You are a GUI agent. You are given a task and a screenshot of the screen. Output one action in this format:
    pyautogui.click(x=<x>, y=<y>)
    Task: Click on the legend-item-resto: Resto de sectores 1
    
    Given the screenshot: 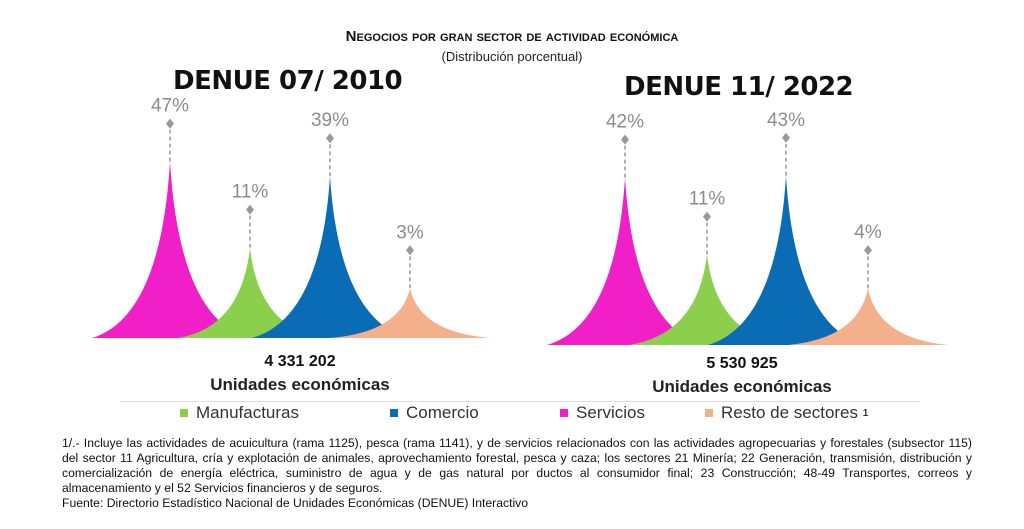 What is the action you would take?
    pyautogui.click(x=786, y=413)
    